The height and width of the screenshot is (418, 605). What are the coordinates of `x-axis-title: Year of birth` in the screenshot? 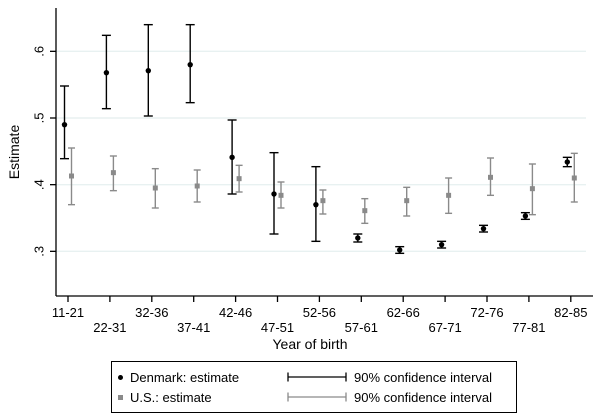 It's located at (310, 344).